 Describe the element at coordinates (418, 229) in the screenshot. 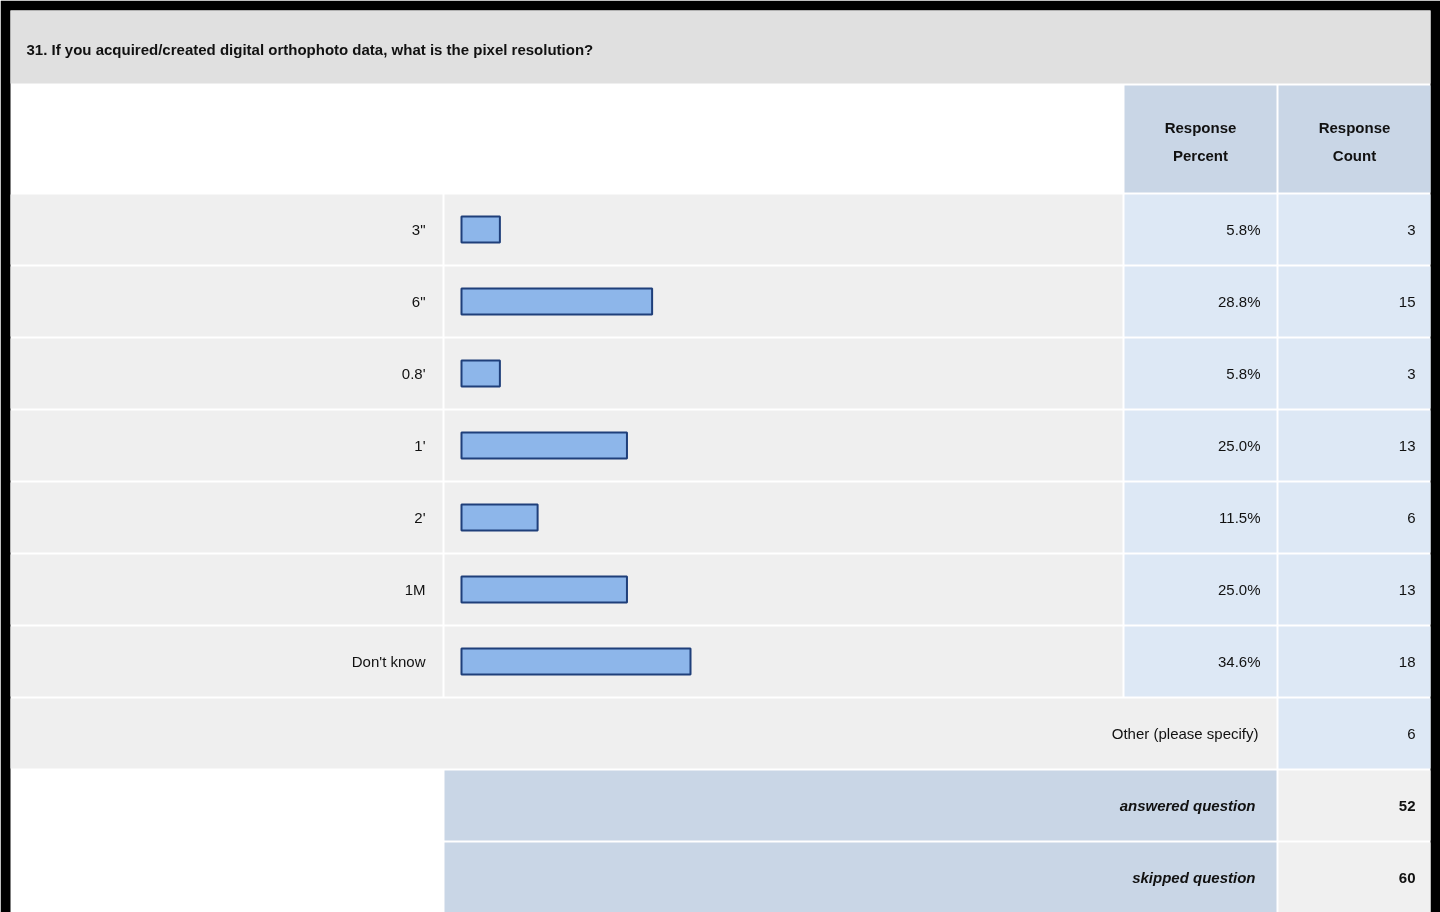

I see `y-tick-label: 3"` at that location.